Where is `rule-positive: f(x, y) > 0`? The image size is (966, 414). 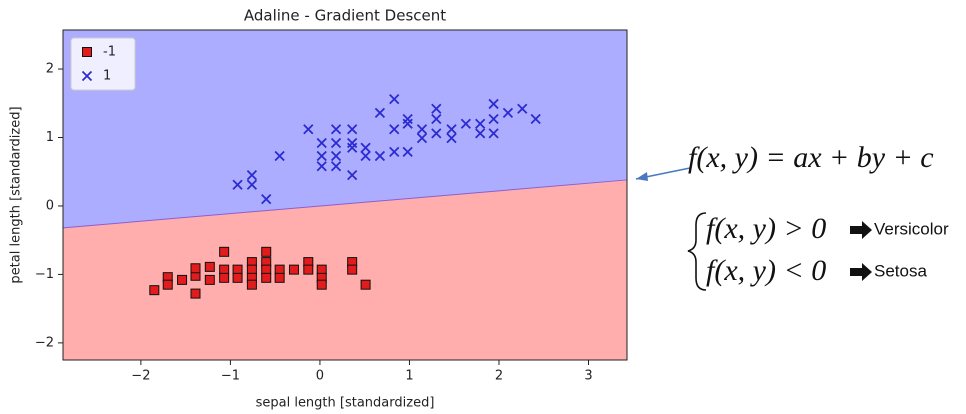
rule-positive: f(x, y) > 0 is located at coordinates (766, 228).